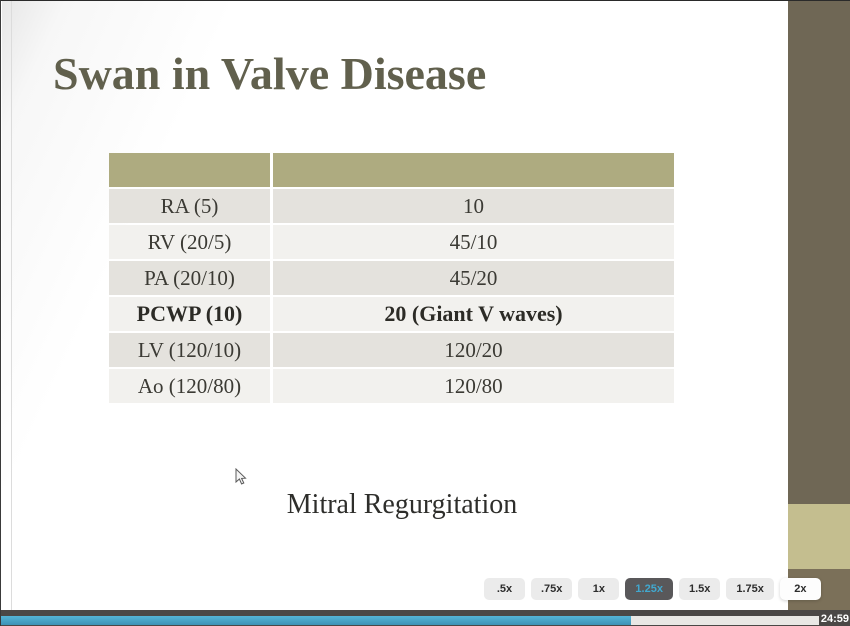  I want to click on slide-title: Swan in Valve Disease, so click(270, 73).